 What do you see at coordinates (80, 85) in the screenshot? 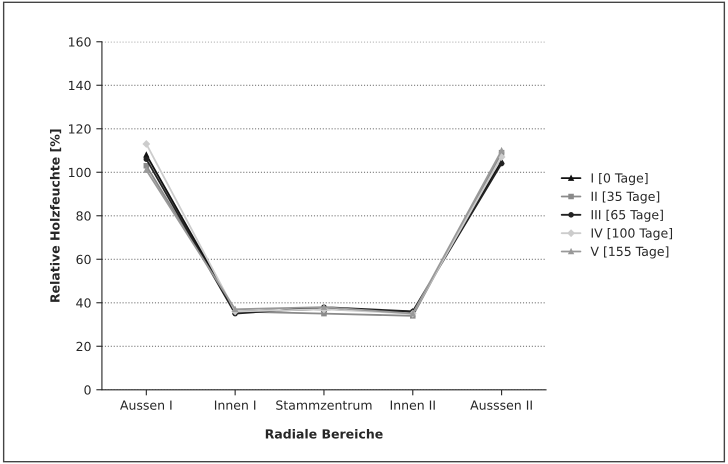
I see `y-tick-label: 140` at bounding box center [80, 85].